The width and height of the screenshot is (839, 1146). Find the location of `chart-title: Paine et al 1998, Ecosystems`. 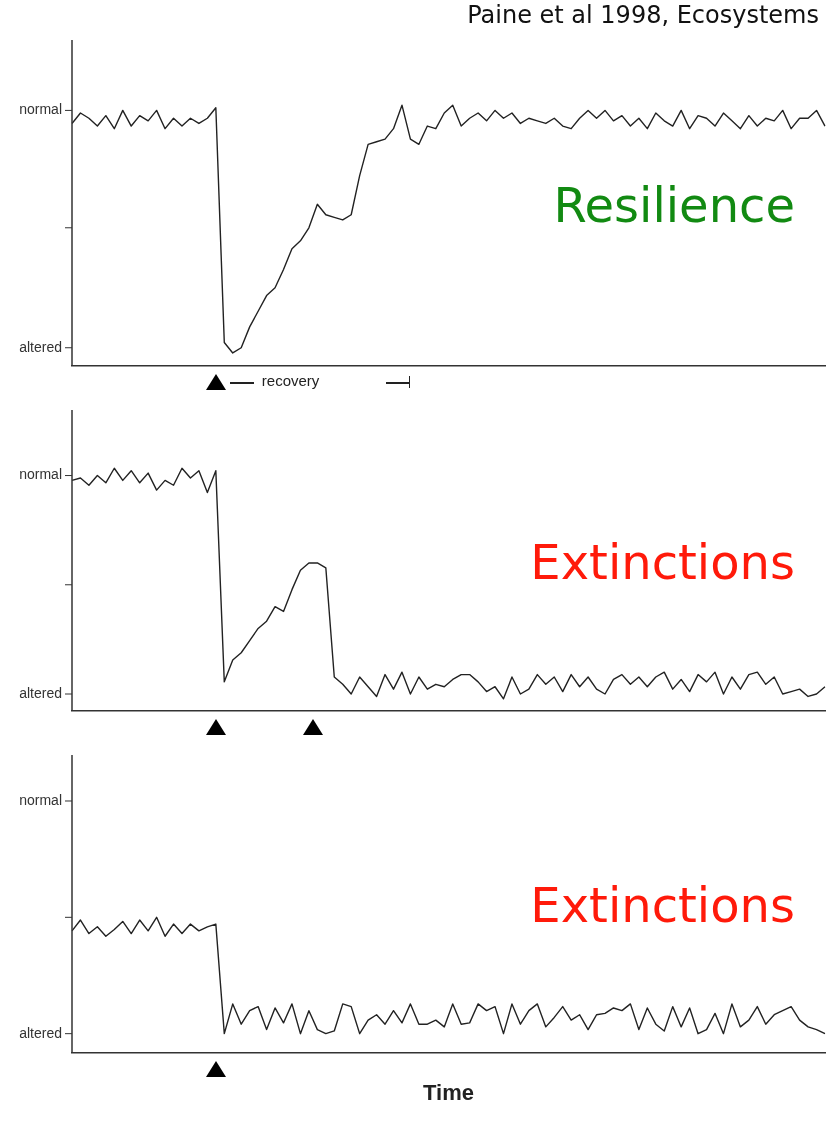

chart-title: Paine et al 1998, Ecosystems is located at coordinates (643, 15).